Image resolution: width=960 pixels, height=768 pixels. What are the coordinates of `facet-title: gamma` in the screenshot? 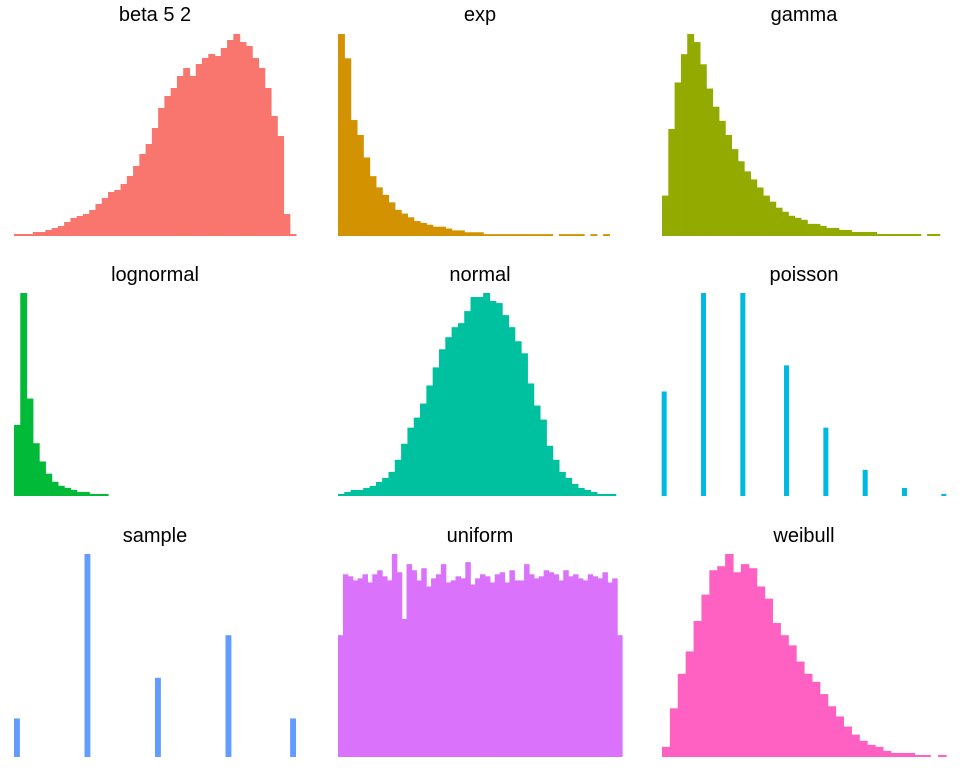 It's located at (805, 15).